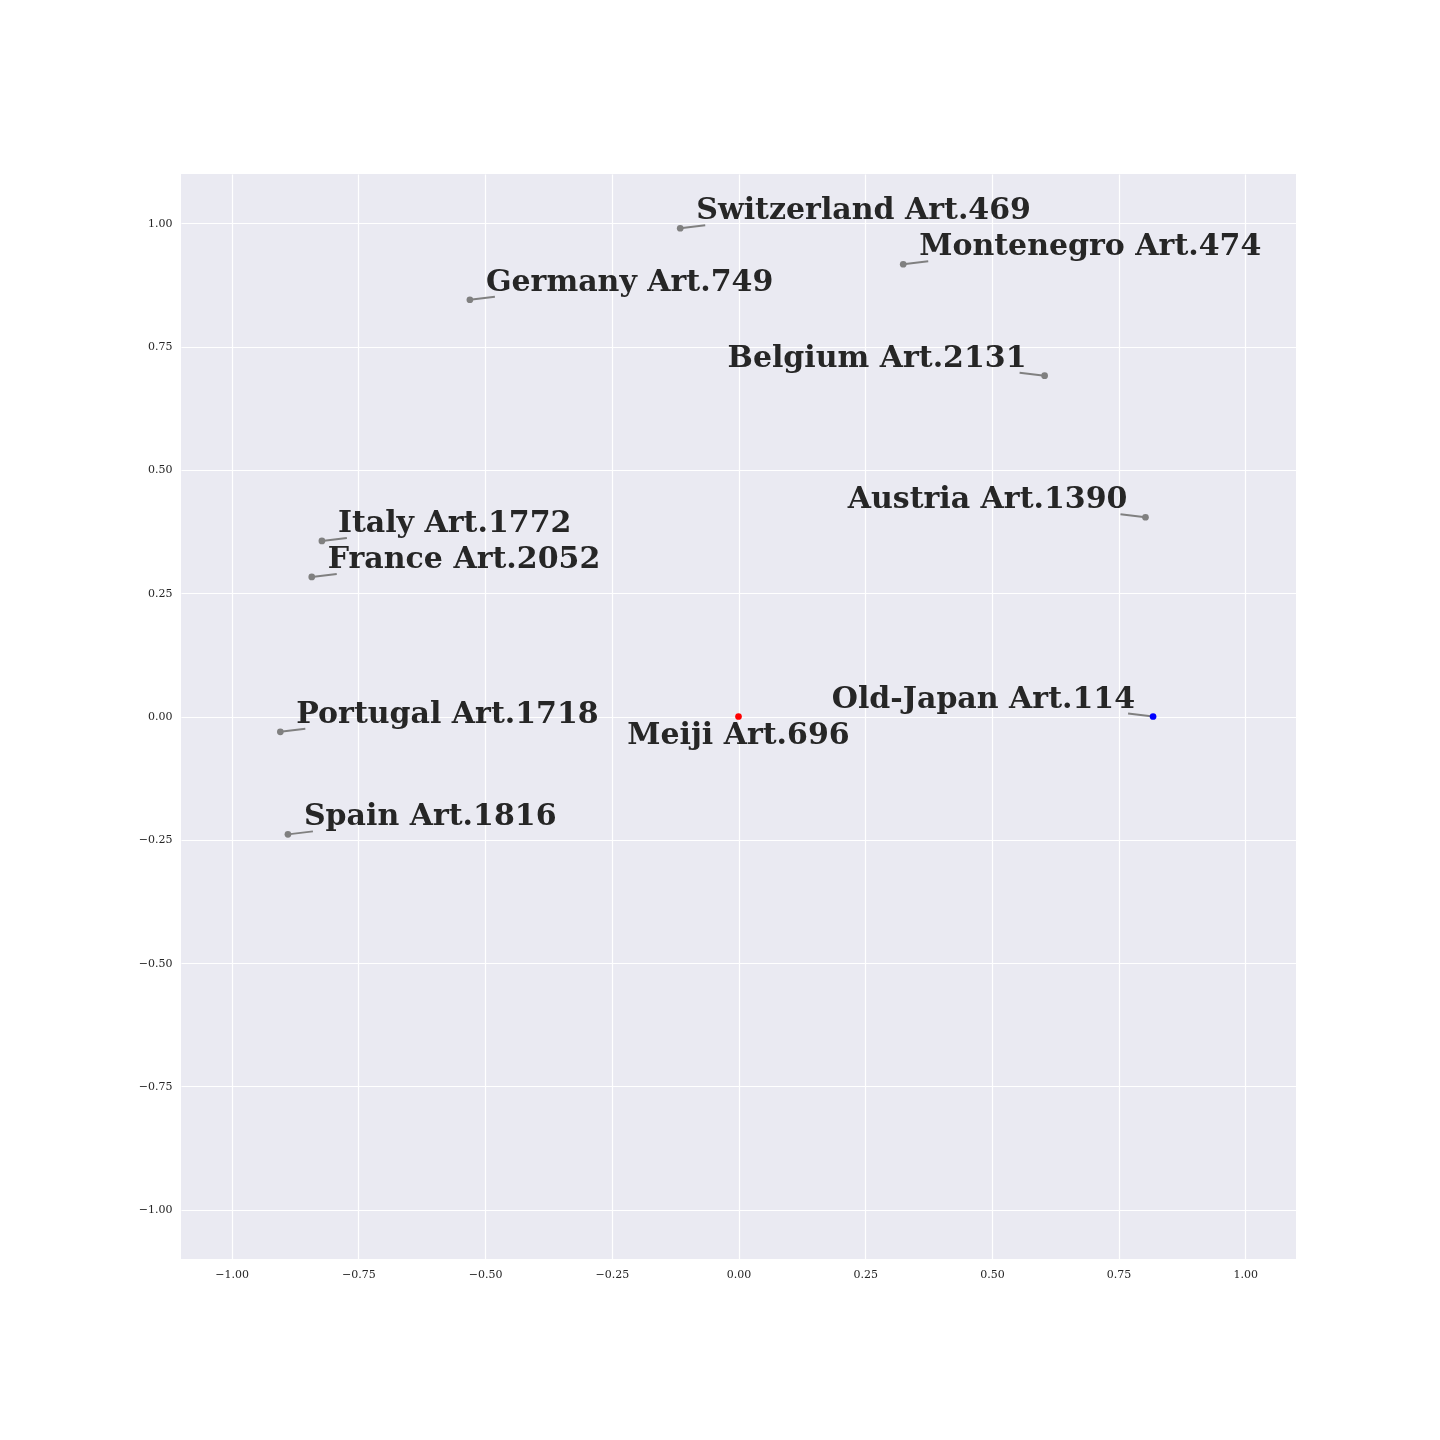  I want to click on annotation: Old-Japan Art.114, so click(983, 697).